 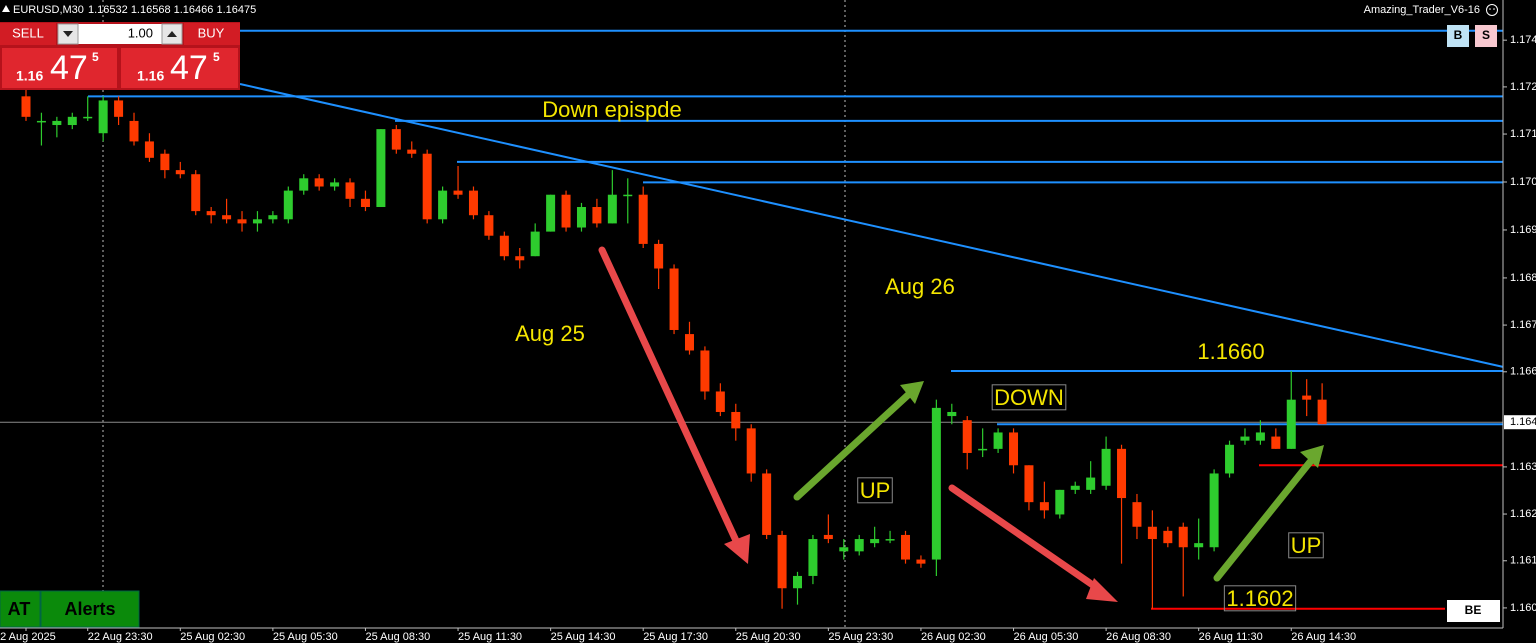 I want to click on buy-label: BUY, so click(x=211, y=32).